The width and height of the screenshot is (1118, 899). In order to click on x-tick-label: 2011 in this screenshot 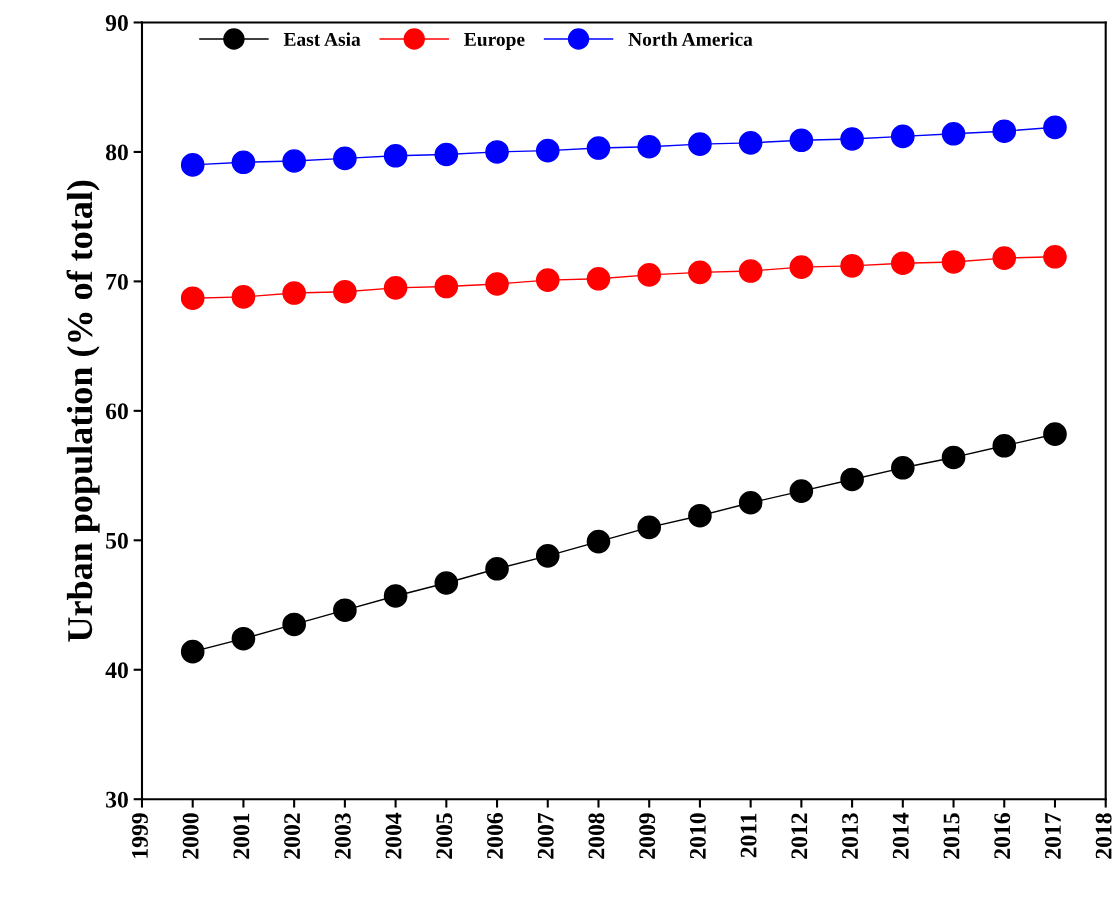, I will do `click(748, 835)`.